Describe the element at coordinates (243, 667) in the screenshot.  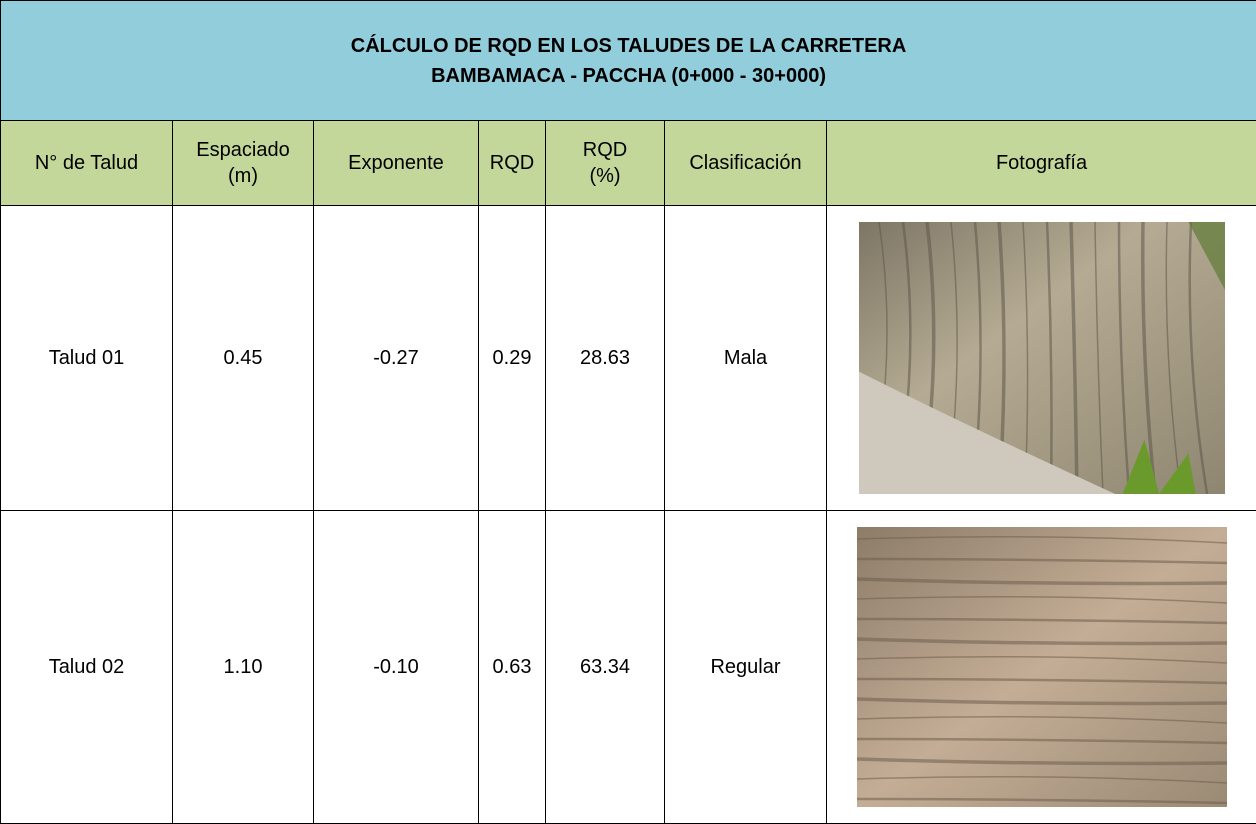
I see `cell: 1.10` at that location.